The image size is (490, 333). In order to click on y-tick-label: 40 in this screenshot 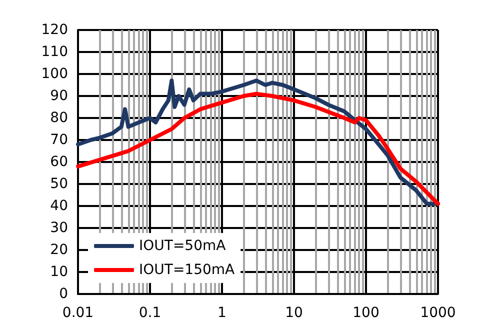, I will do `click(59, 206)`.